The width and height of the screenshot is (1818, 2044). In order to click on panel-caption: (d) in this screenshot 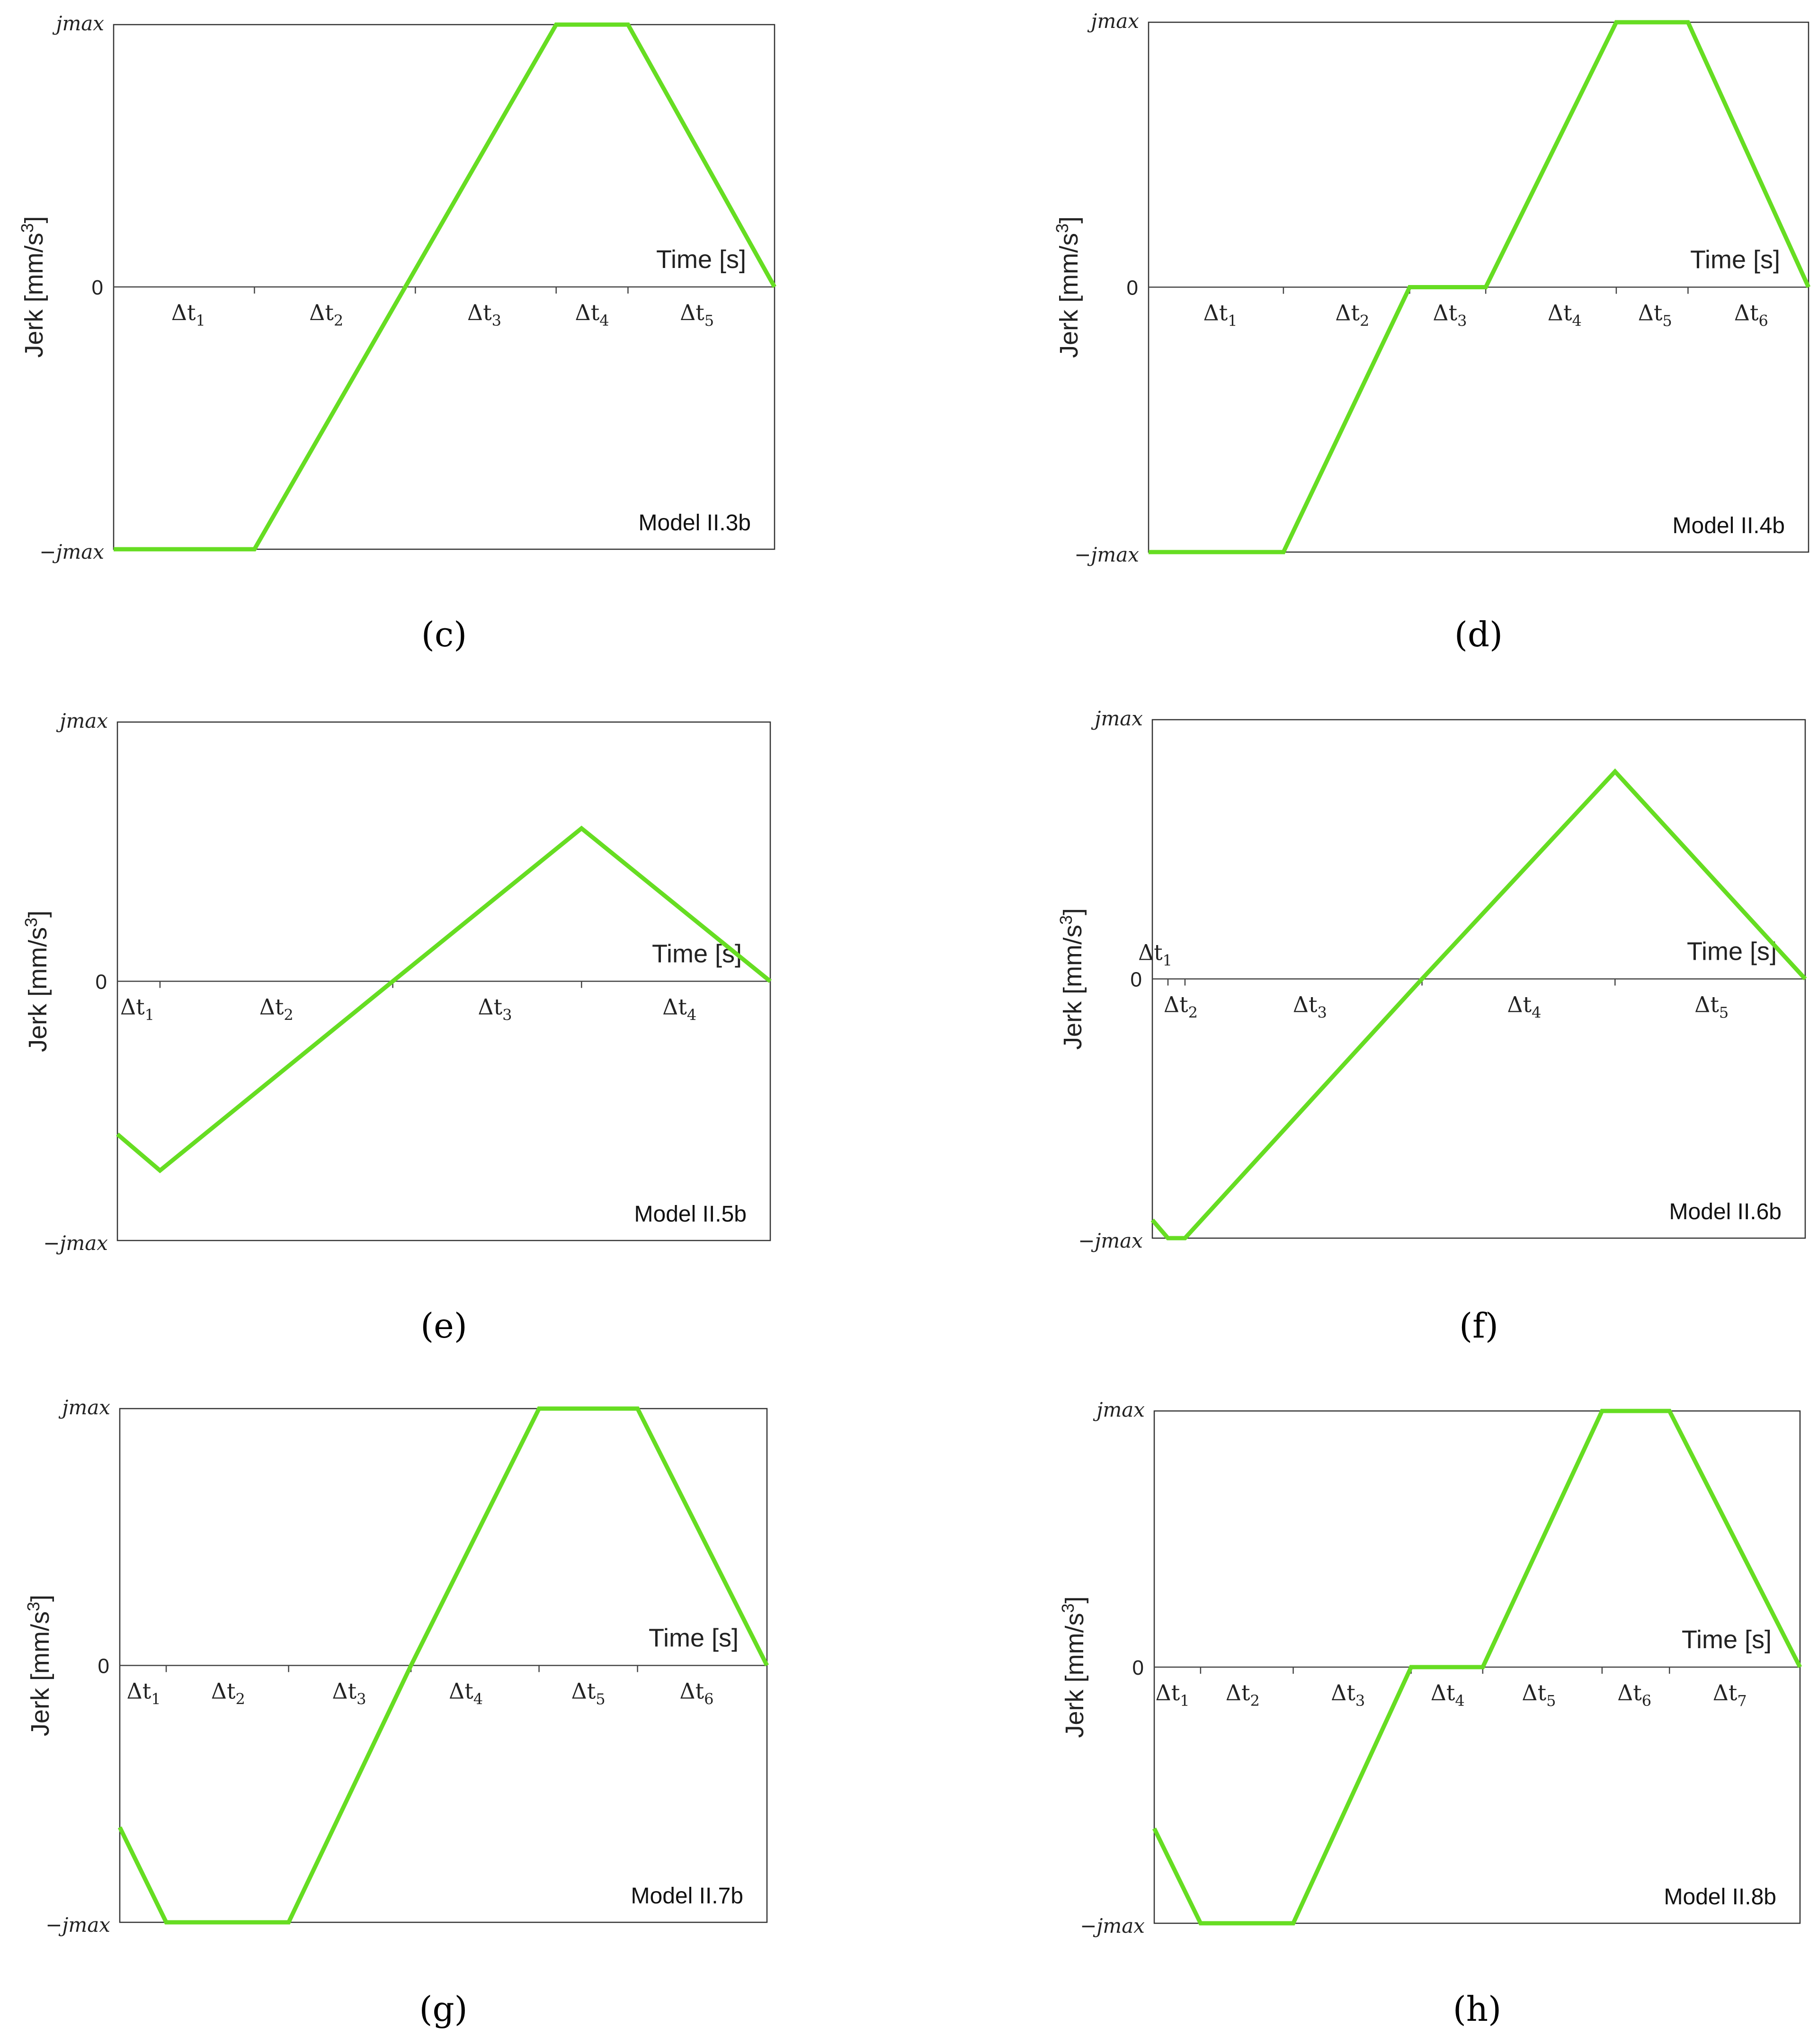, I will do `click(1478, 634)`.